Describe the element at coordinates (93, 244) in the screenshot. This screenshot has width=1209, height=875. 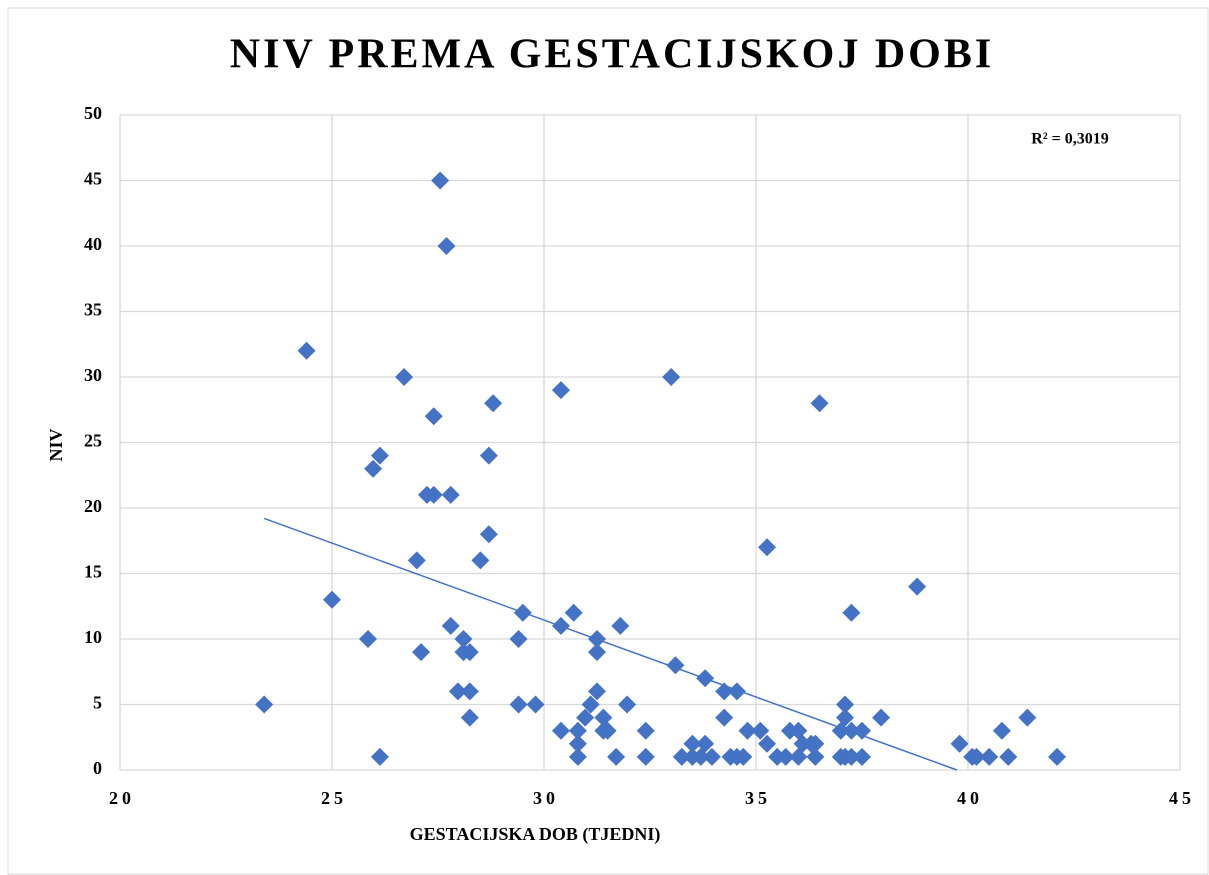
I see `y-tick-label: 40` at that location.